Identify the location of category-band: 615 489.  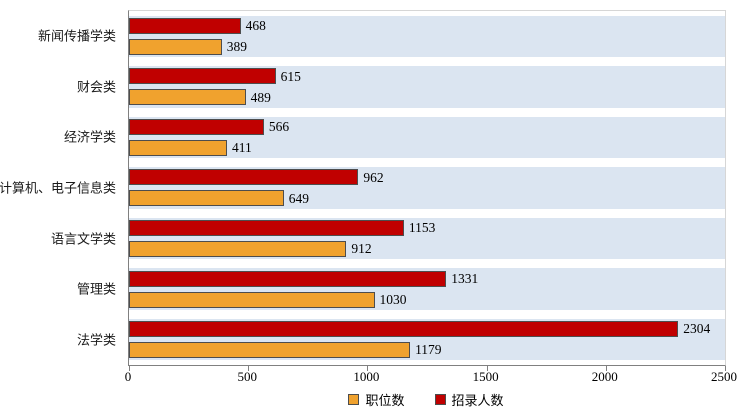
(427, 87).